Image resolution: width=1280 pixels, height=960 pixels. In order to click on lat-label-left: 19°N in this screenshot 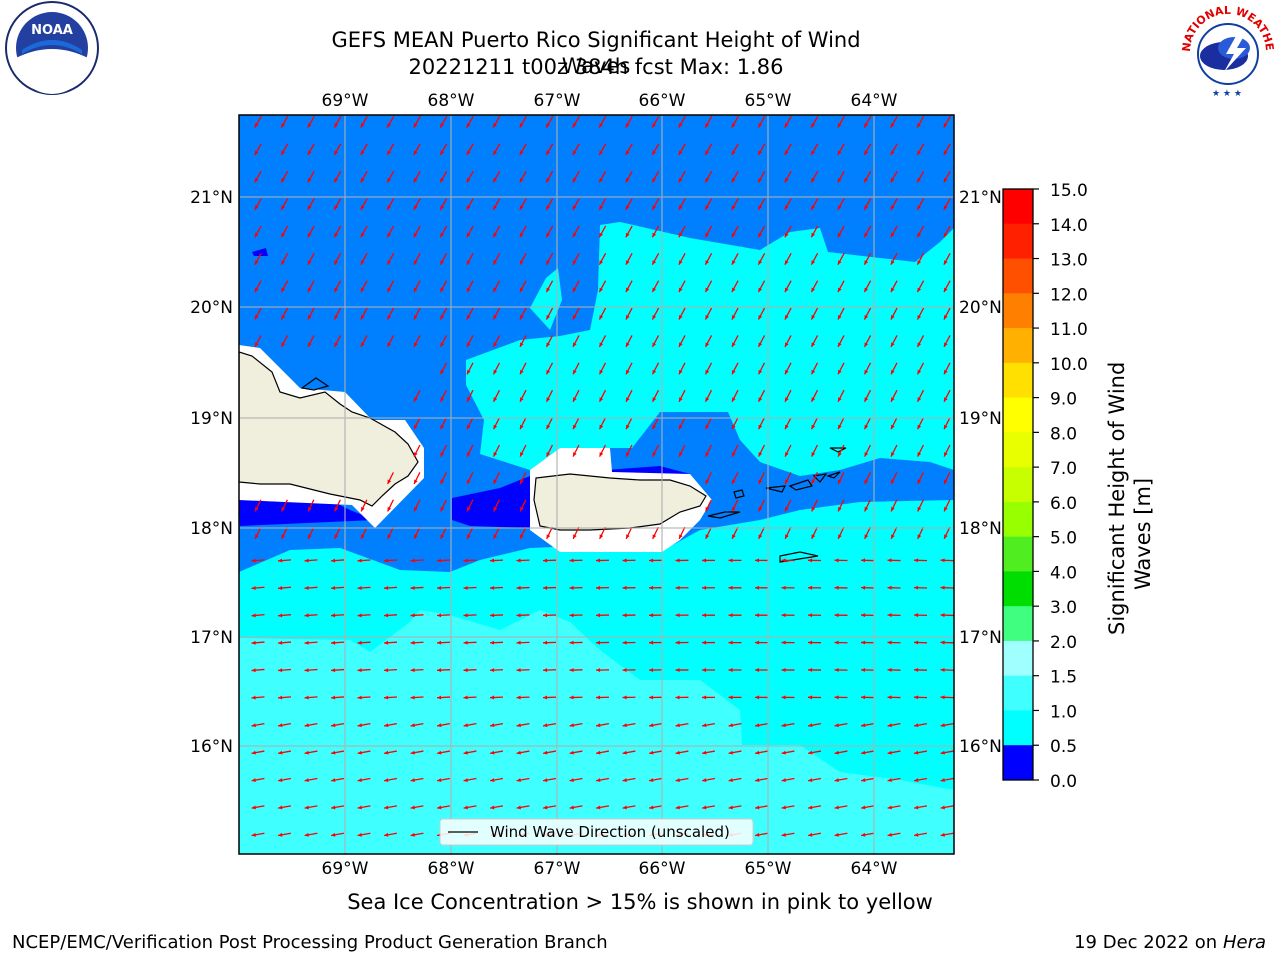, I will do `click(211, 419)`.